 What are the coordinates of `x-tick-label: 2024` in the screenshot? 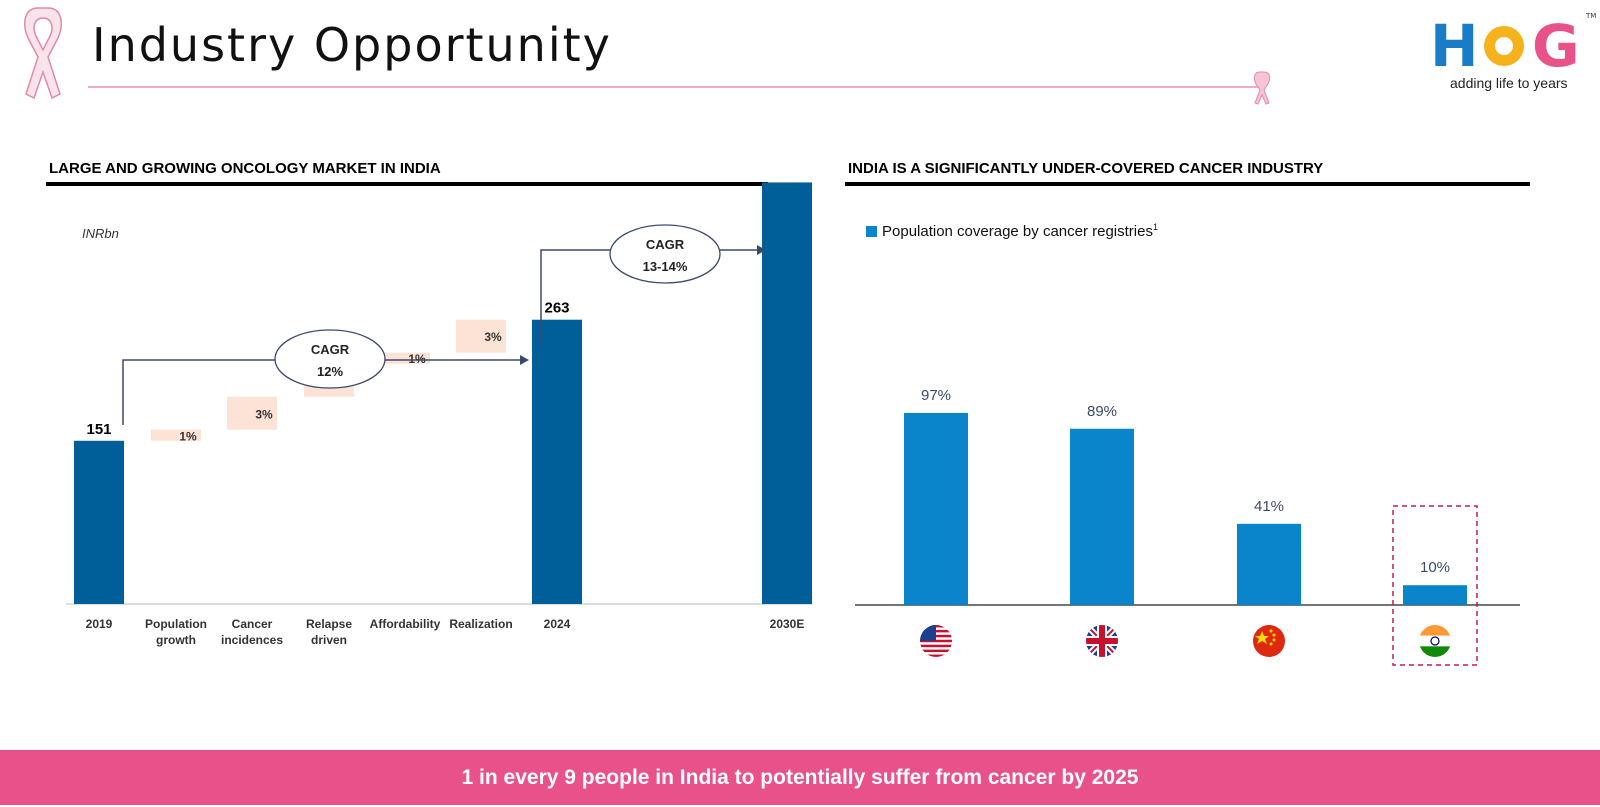 It's located at (557, 624).